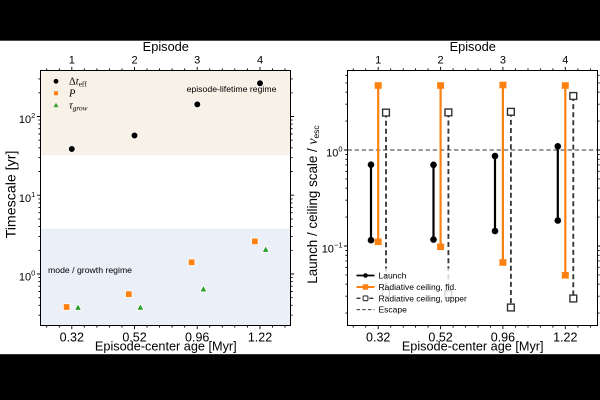 The height and width of the screenshot is (400, 600). What do you see at coordinates (232, 89) in the screenshot?
I see `svg-text: episode-lifetime regime` at bounding box center [232, 89].